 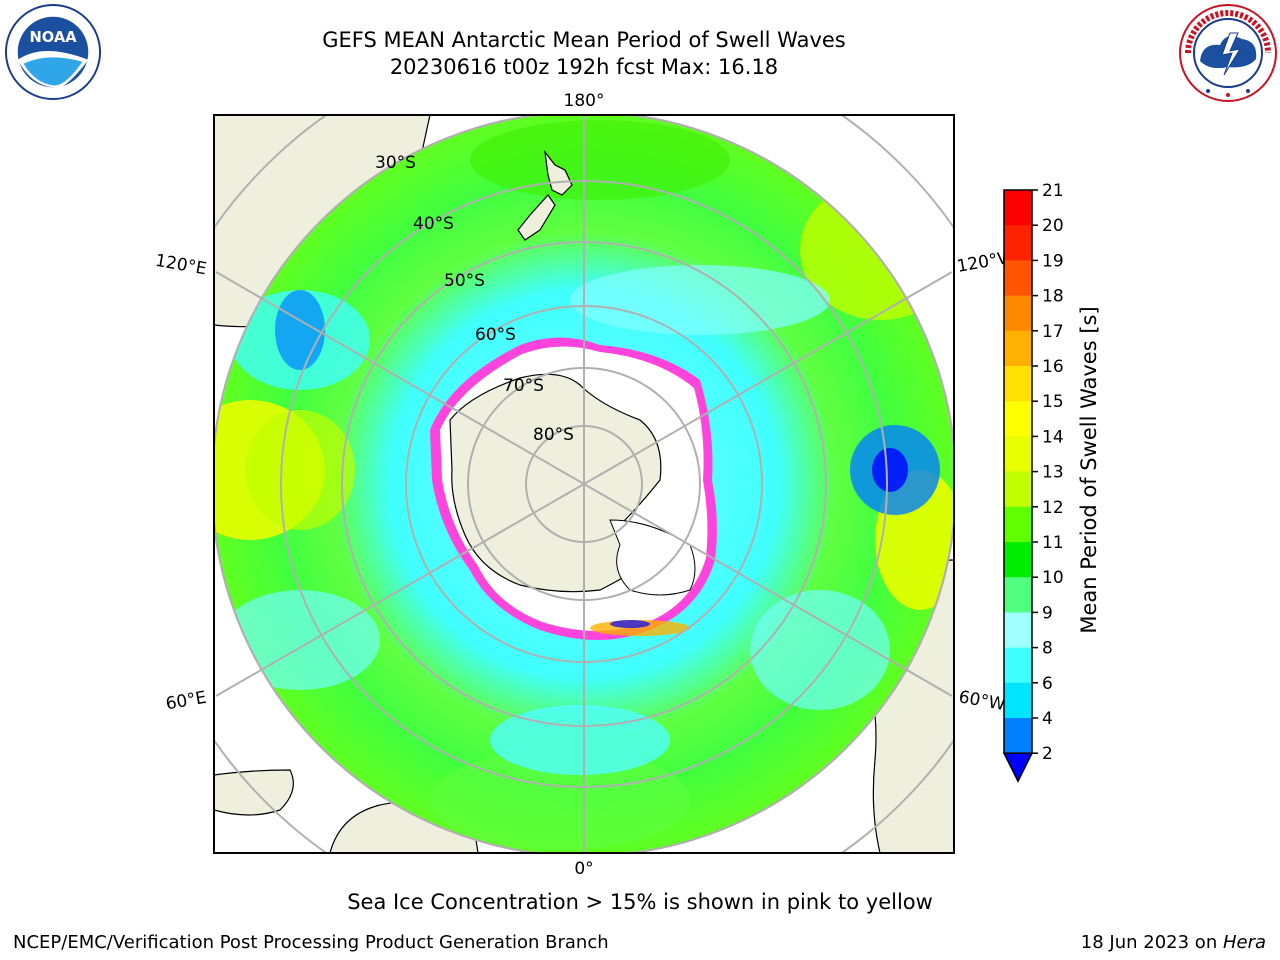 I want to click on colorbar-tick-label: 14, so click(x=1053, y=437).